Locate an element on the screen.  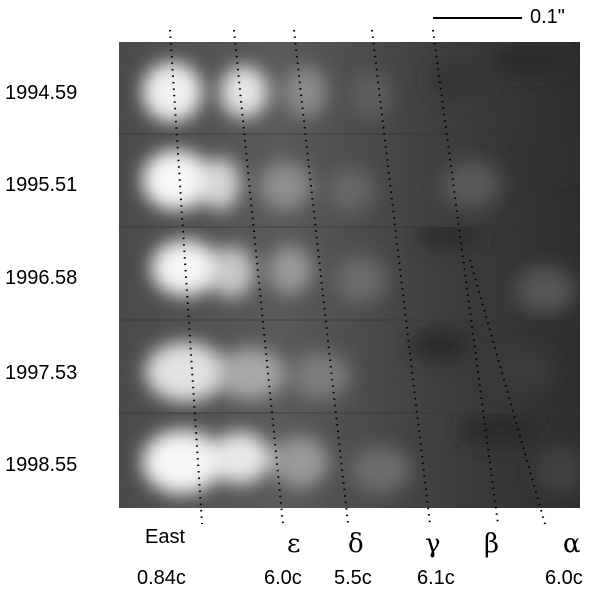
epoch-label: 1997.53 is located at coordinates (41, 373).